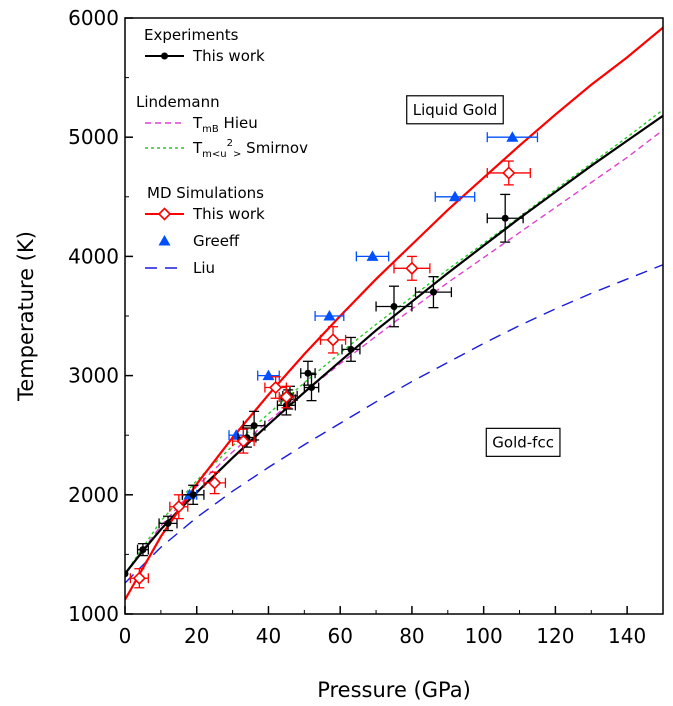 The width and height of the screenshot is (673, 706). I want to click on x-tick-label: 80, so click(411, 636).